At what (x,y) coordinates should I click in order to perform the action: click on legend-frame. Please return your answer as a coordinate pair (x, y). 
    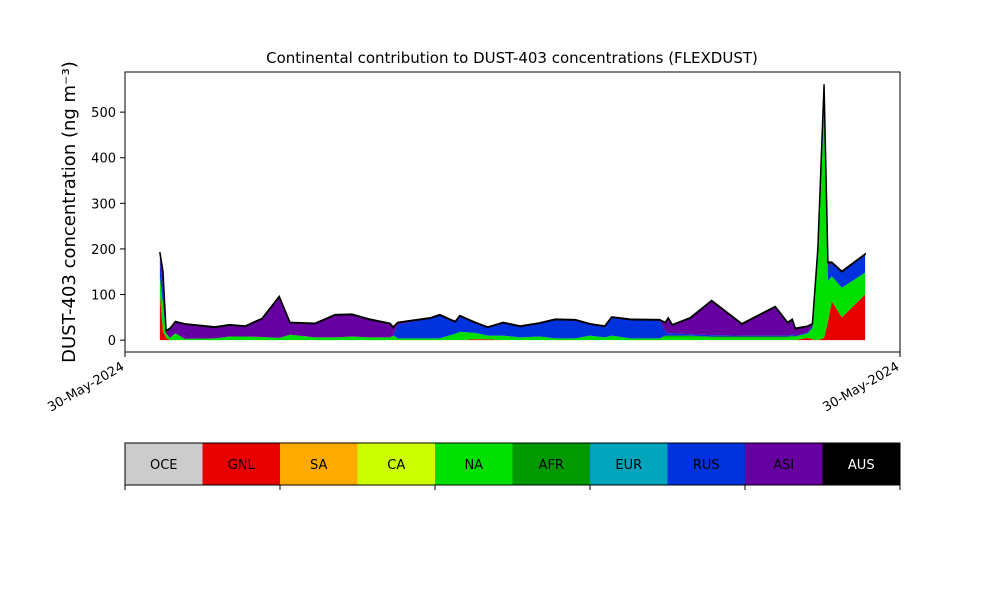
    Looking at the image, I should click on (512, 464).